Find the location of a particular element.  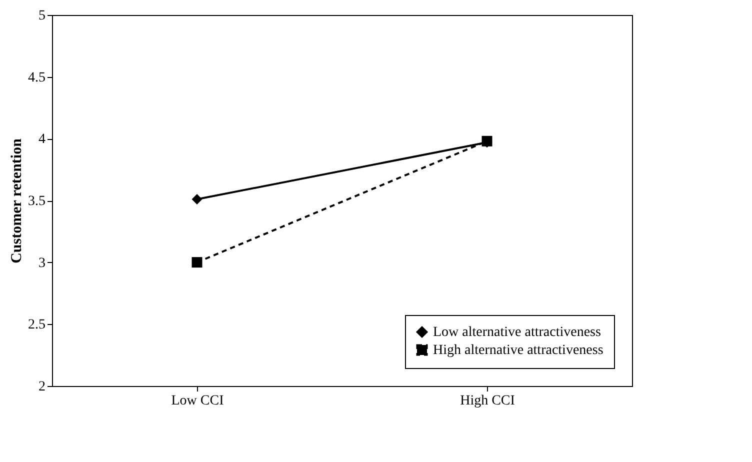

y-tick-label: 2.5 is located at coordinates (37, 325).